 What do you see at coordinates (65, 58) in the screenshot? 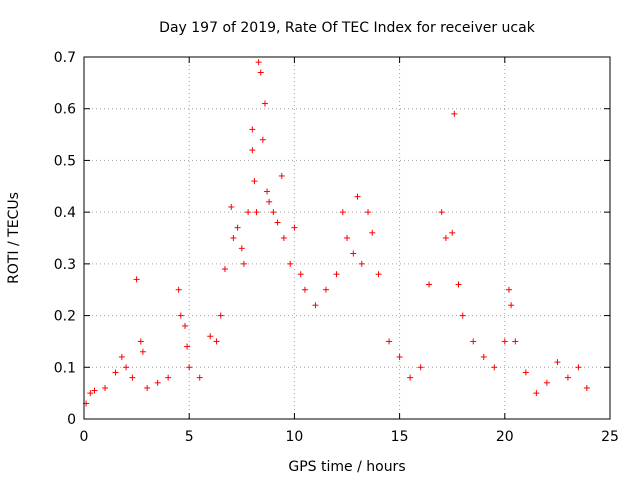
I see `y-tick-label: 0.7` at bounding box center [65, 58].